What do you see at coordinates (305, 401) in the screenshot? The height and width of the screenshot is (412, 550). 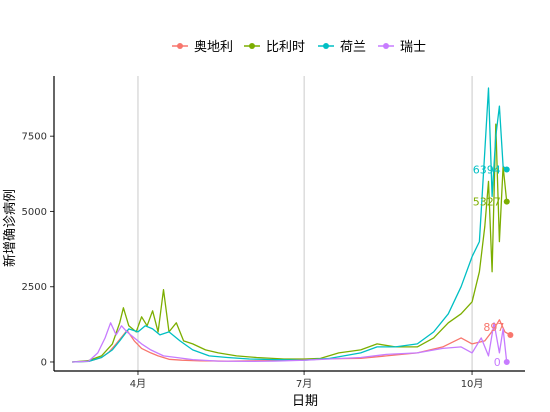 I see `x-axis-title: 日期` at bounding box center [305, 401].